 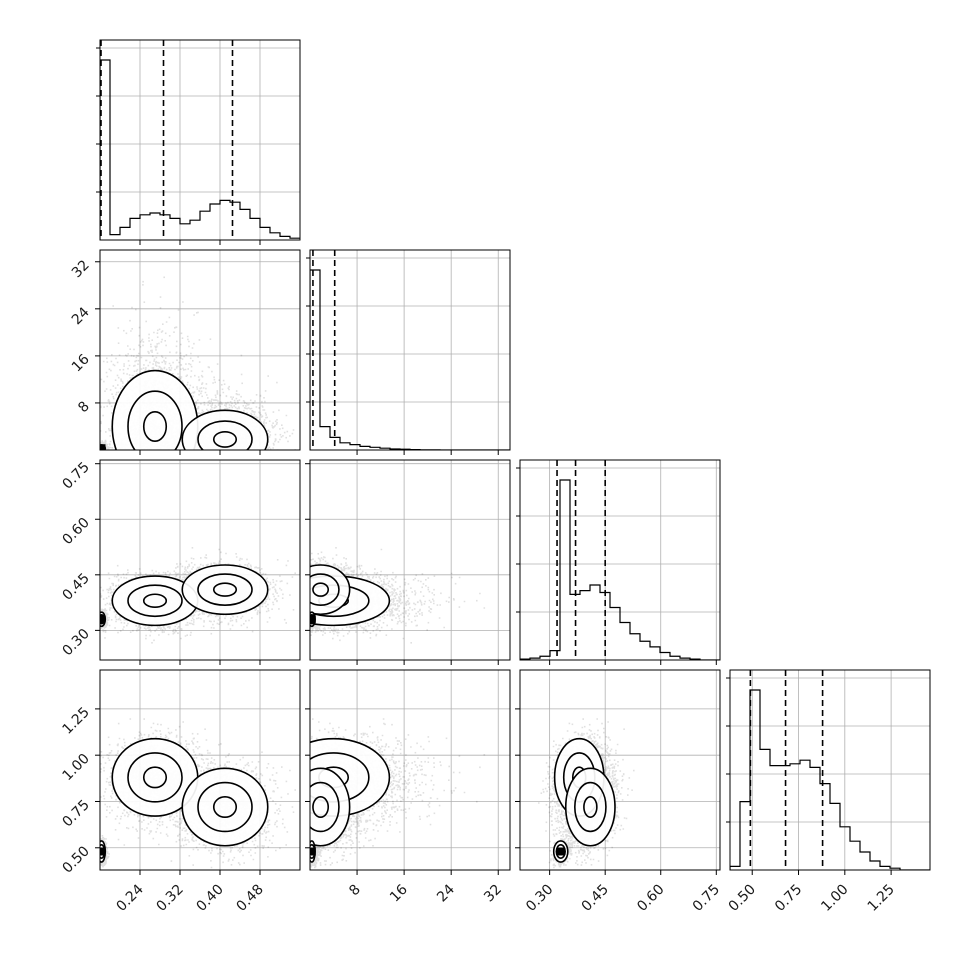 What do you see at coordinates (398, 595) in the screenshot?
I see `scatter-points` at bounding box center [398, 595].